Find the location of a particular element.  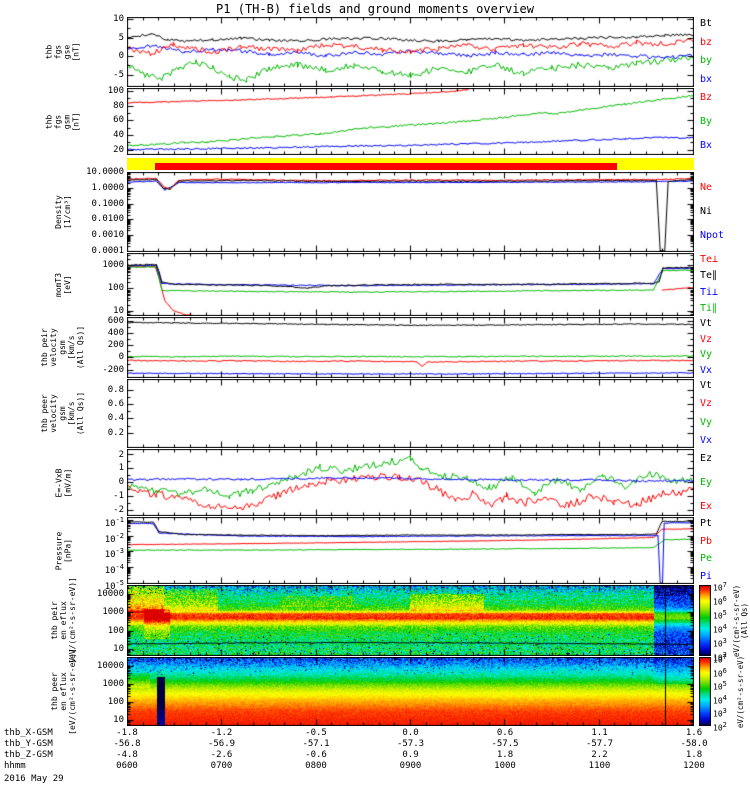

legend-label-Pe: Pe is located at coordinates (706, 559).